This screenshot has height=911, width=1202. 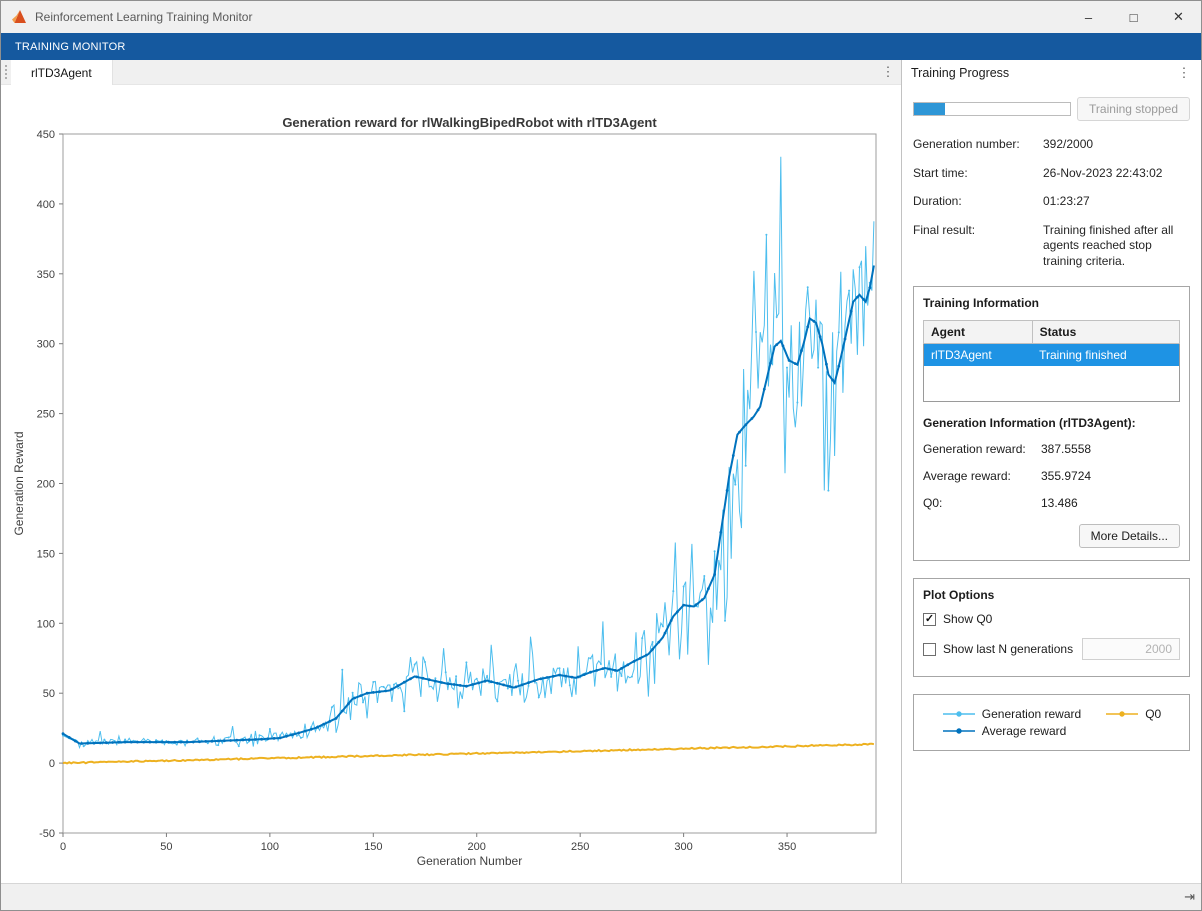 What do you see at coordinates (1066, 449) in the screenshot?
I see `generation-reward-value: 387.5558` at bounding box center [1066, 449].